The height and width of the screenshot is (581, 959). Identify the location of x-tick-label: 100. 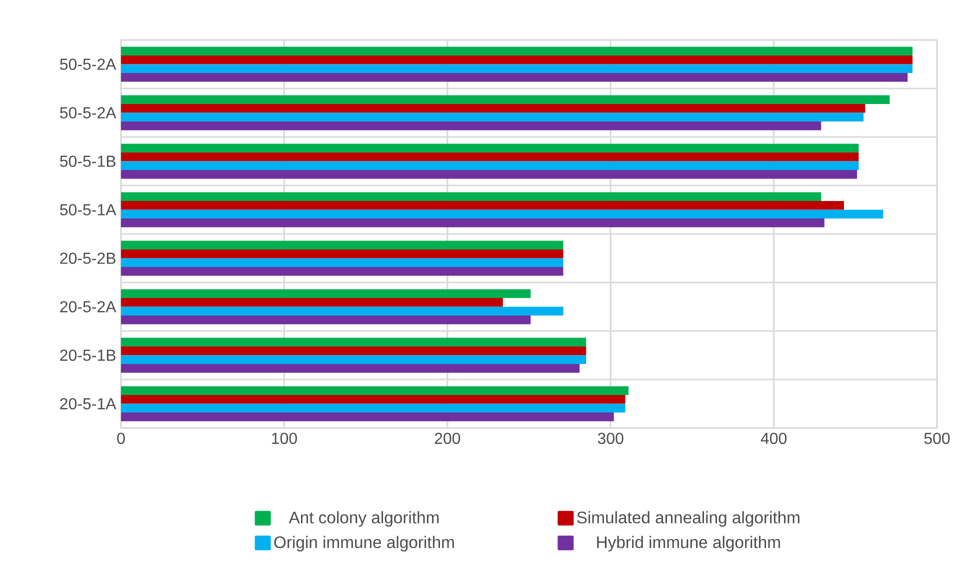
(284, 438).